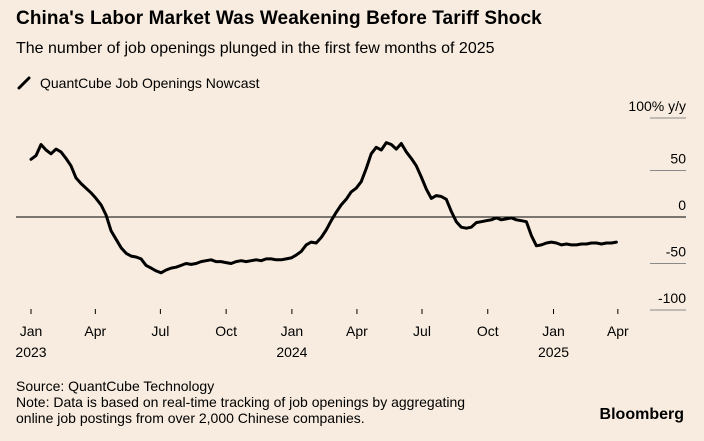  Describe the element at coordinates (657, 106) in the screenshot. I see `y-axis-title: 100% y/y` at that location.